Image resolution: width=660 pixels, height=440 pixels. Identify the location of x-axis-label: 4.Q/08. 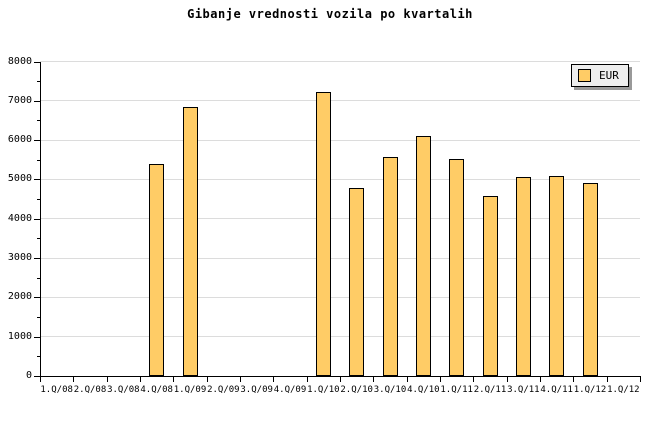
(156, 389).